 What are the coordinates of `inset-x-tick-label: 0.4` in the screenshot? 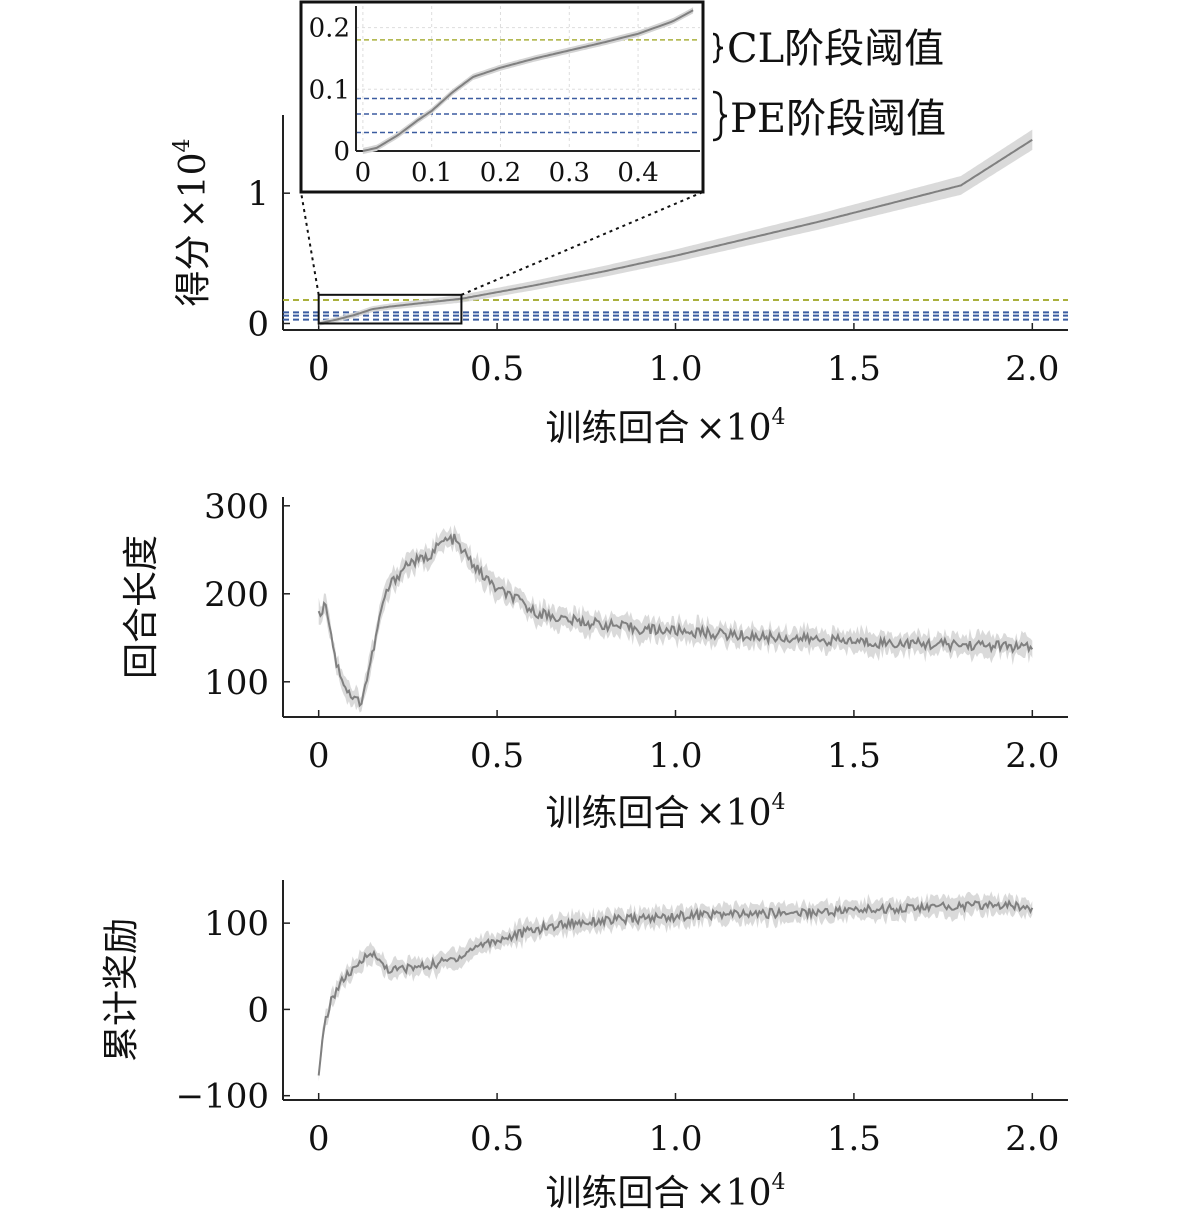 It's located at (637, 173).